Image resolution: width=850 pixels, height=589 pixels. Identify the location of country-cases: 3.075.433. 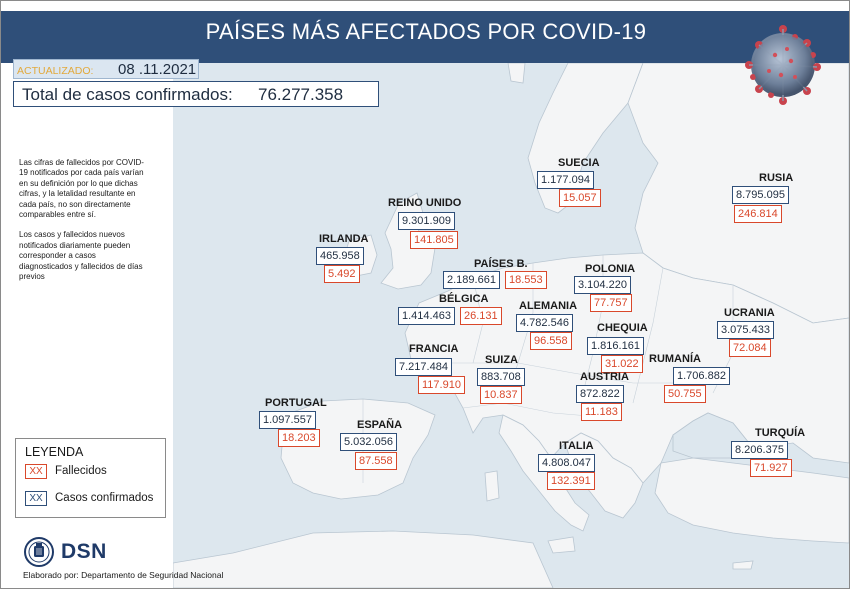
(745, 330).